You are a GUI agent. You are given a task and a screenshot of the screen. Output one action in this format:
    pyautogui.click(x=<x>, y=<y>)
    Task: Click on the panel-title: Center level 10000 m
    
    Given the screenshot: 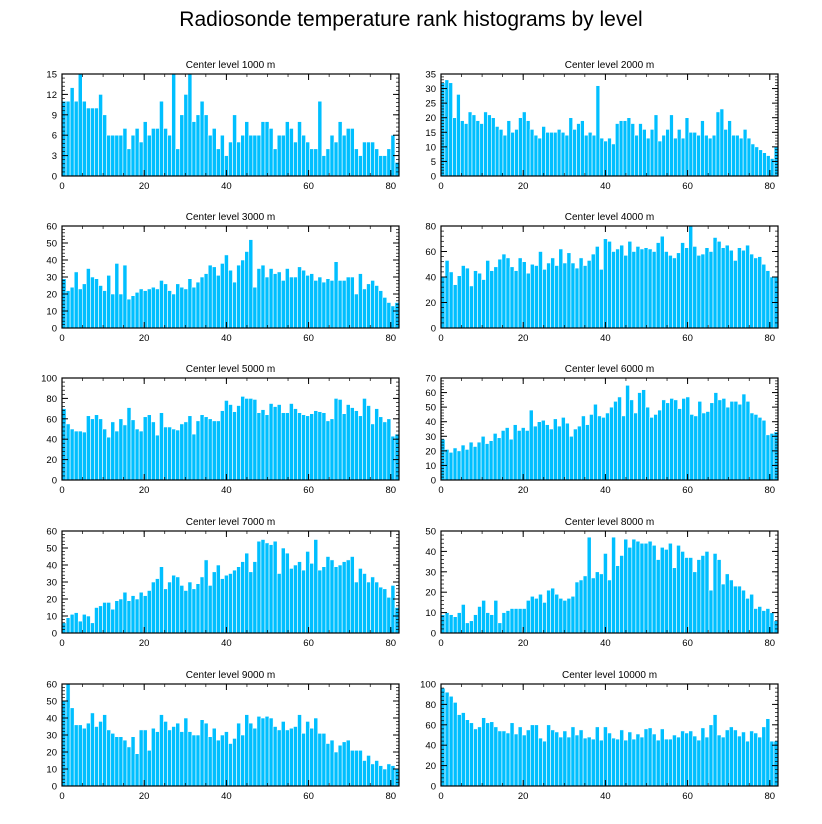 What is the action you would take?
    pyautogui.click(x=609, y=675)
    